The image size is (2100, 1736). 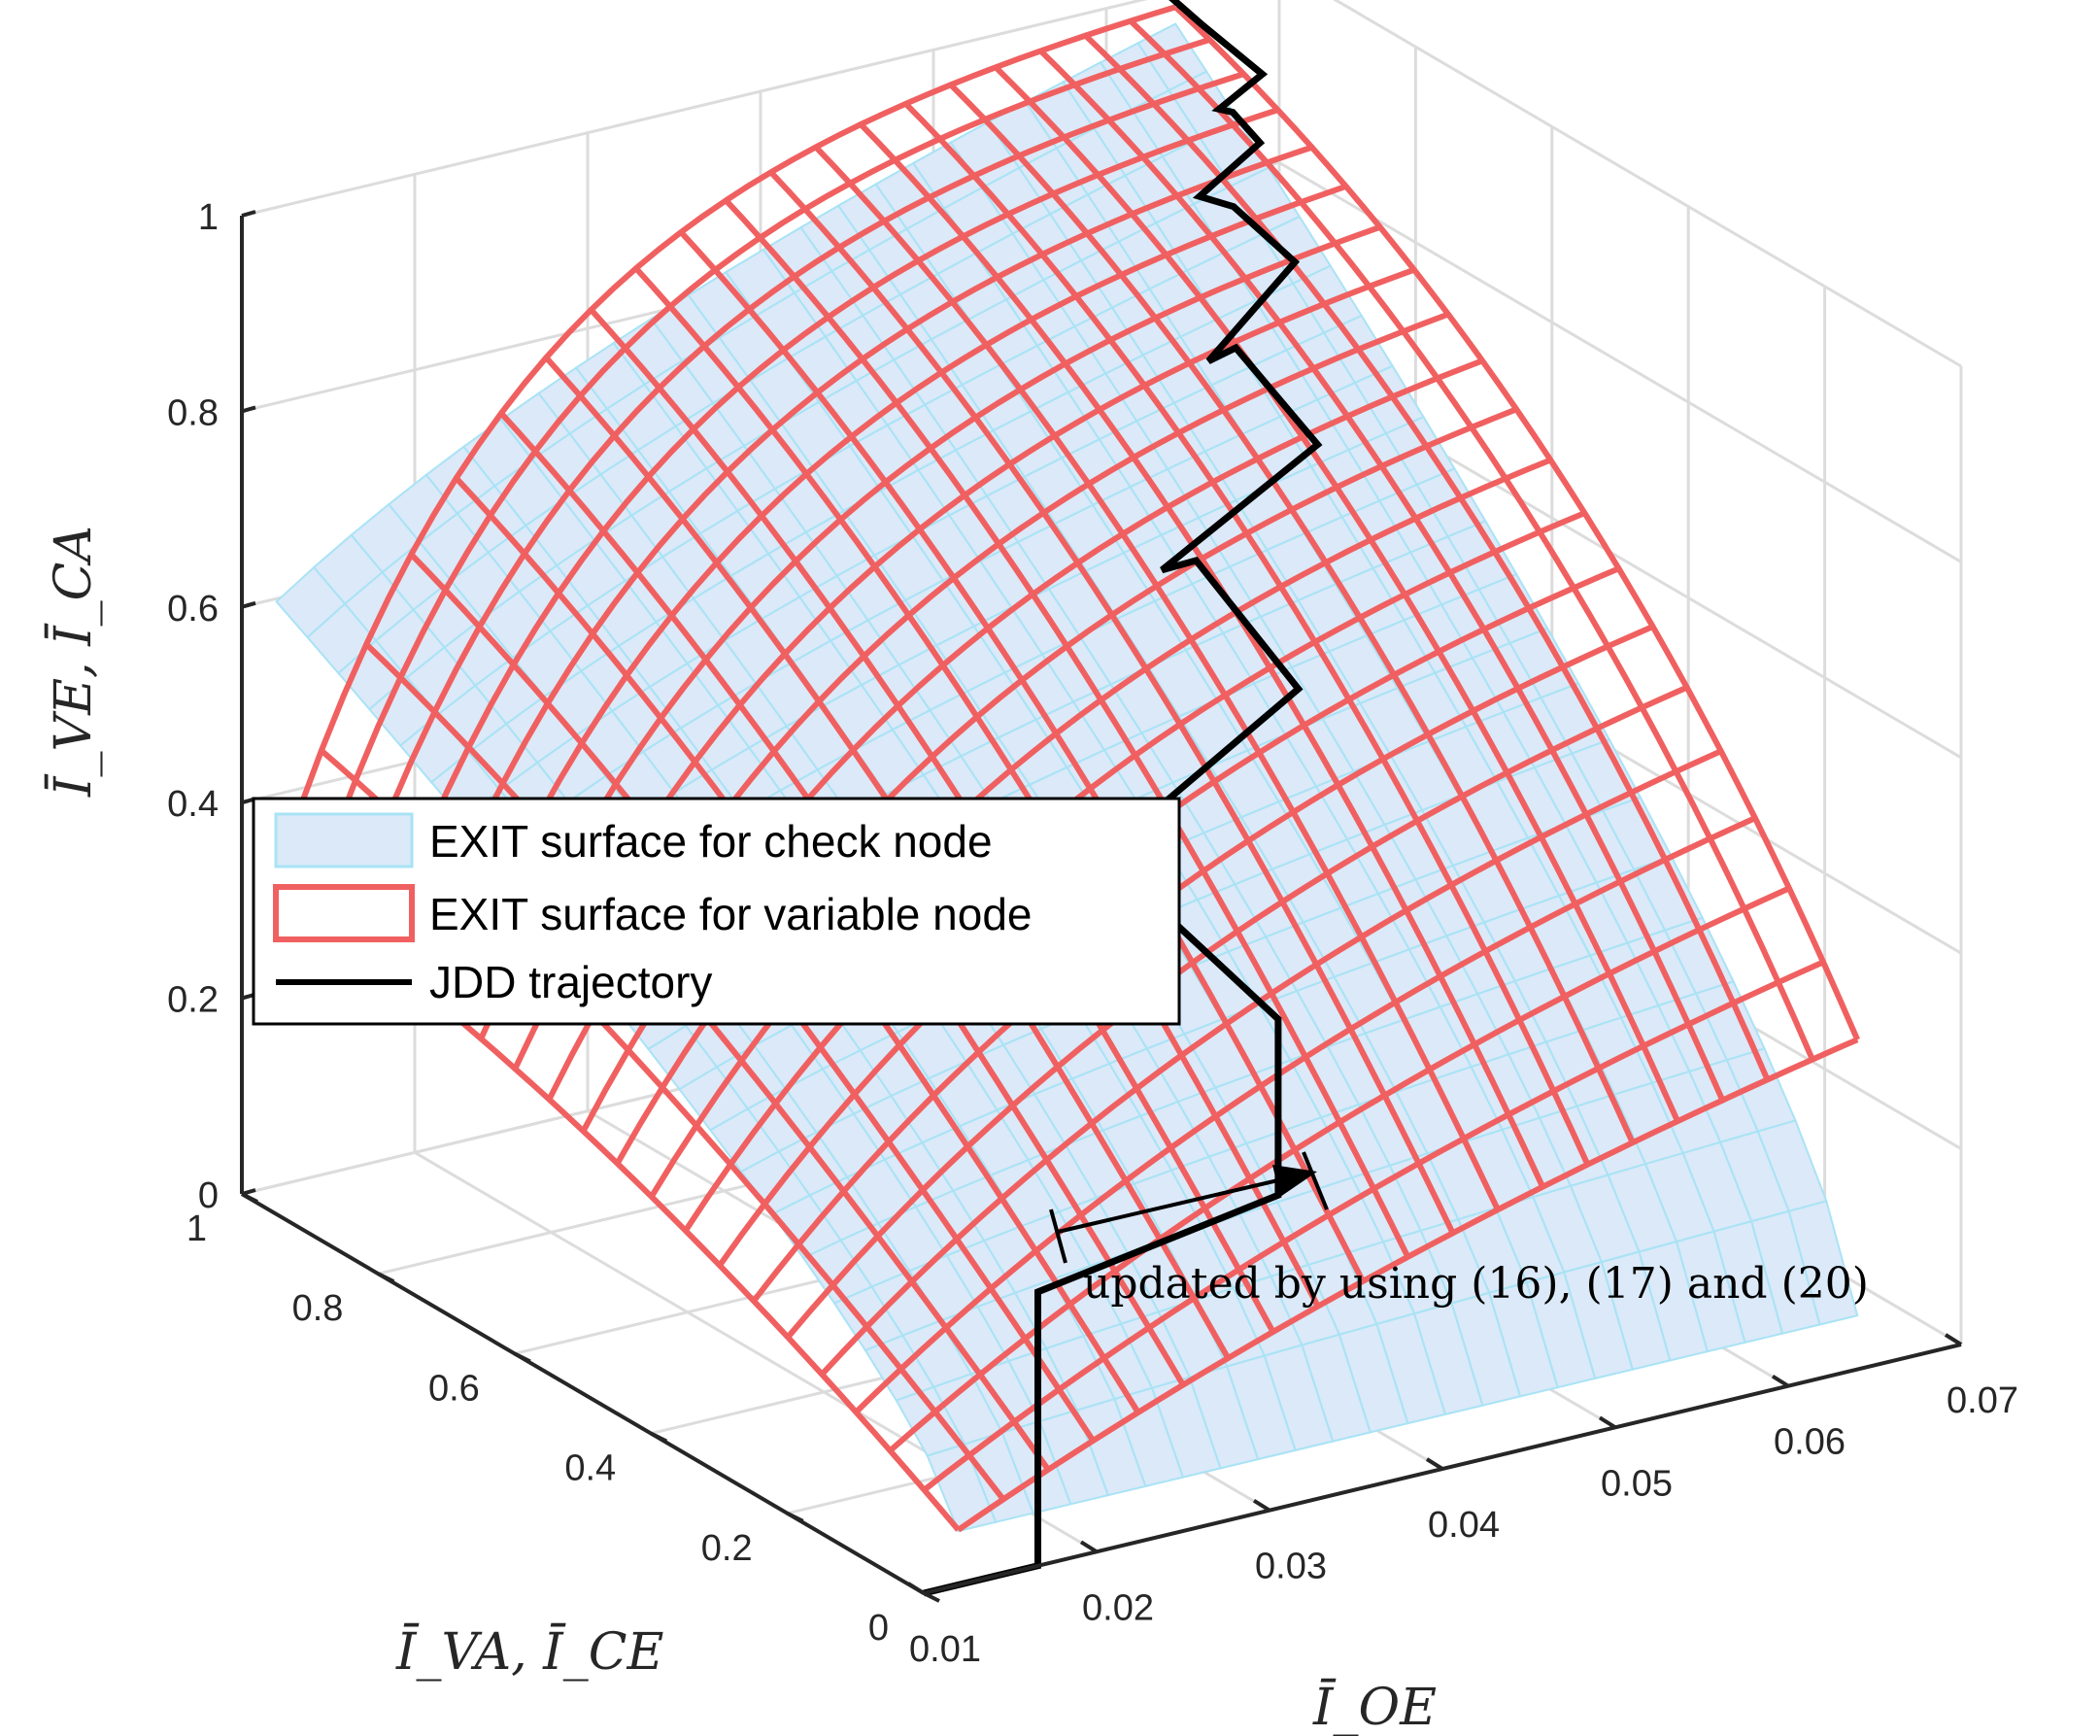 What do you see at coordinates (208, 1195) in the screenshot?
I see `z-tick-label-0: 0` at bounding box center [208, 1195].